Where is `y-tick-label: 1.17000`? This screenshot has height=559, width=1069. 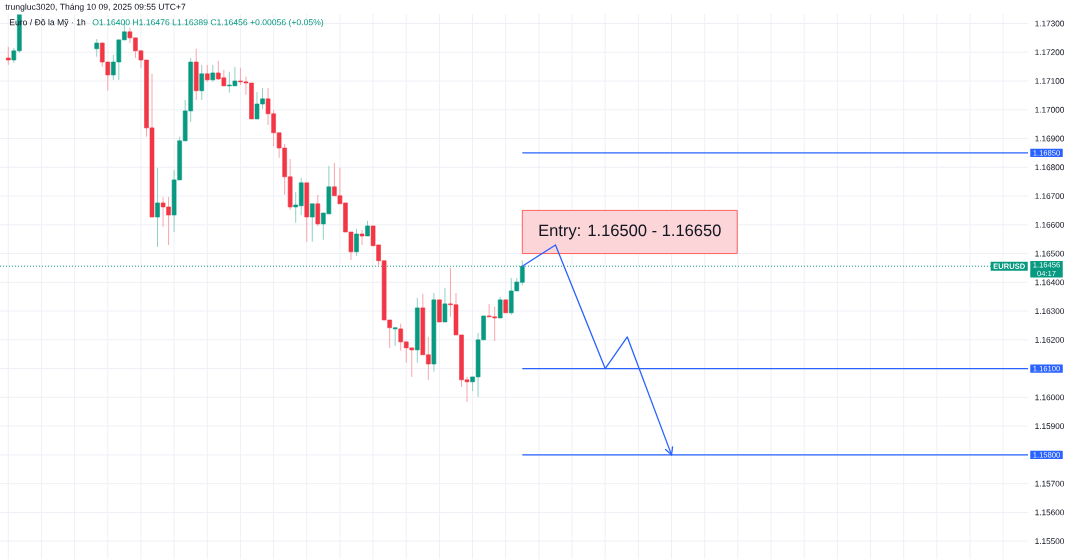
y-tick-label: 1.17000 is located at coordinates (1050, 109).